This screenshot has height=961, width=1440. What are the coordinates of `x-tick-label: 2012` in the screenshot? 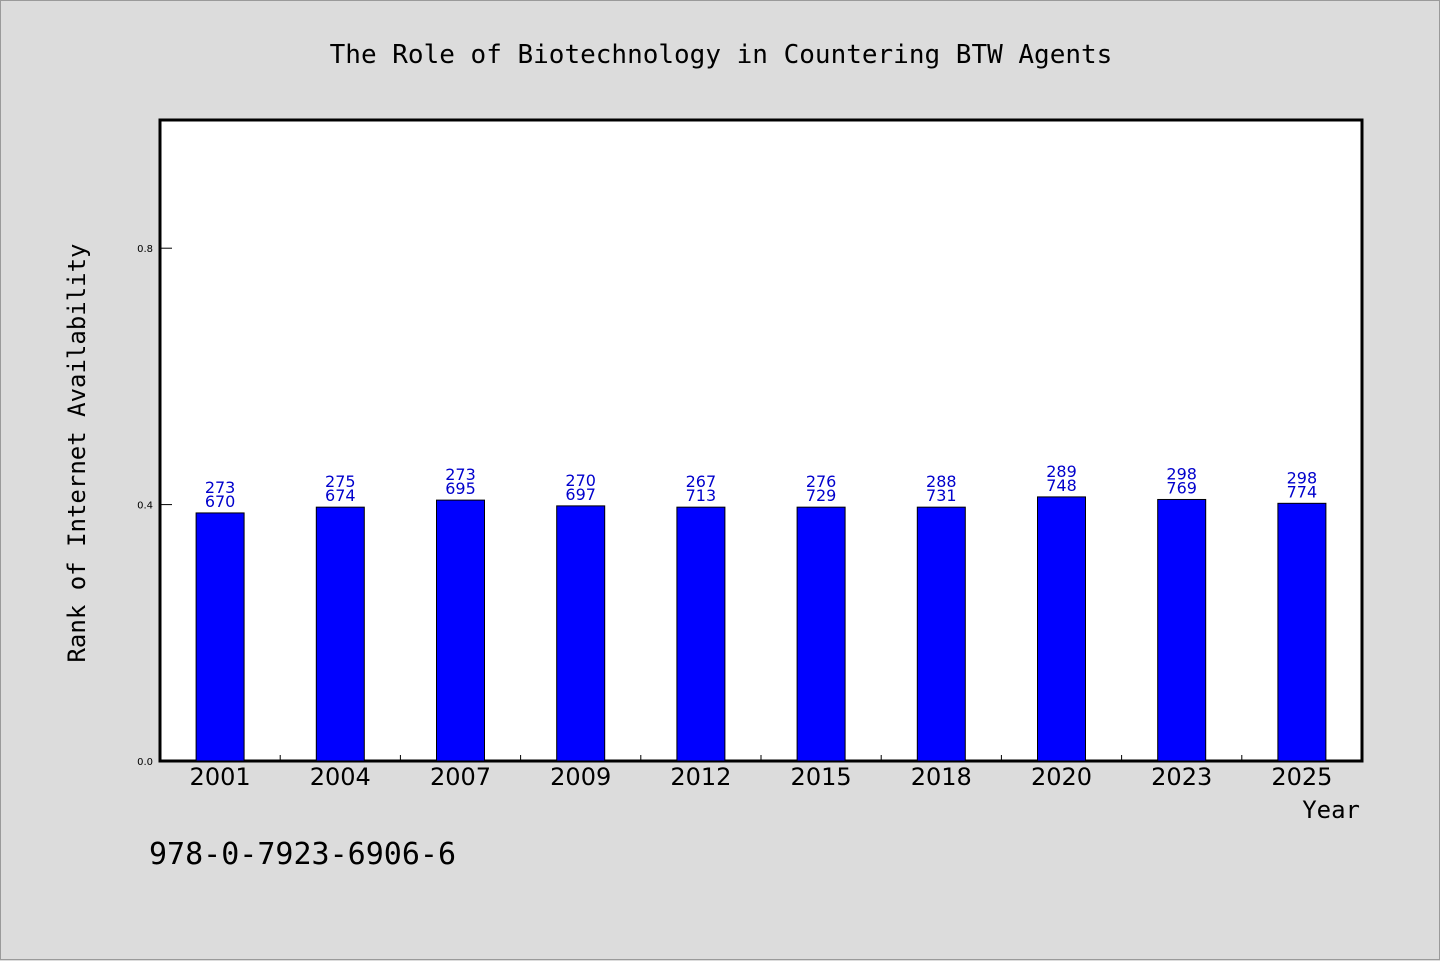 It's located at (700, 777).